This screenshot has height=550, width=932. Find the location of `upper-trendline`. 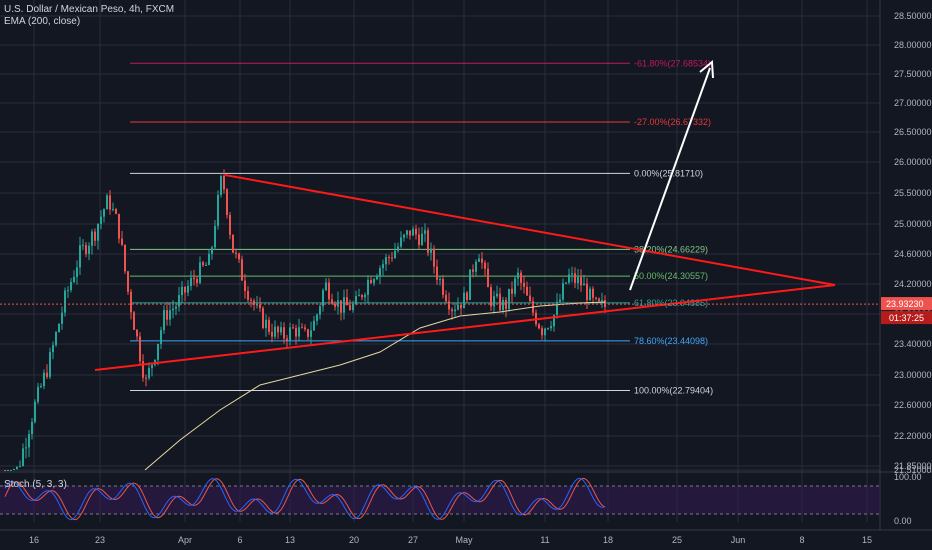

upper-trendline is located at coordinates (530, 230).